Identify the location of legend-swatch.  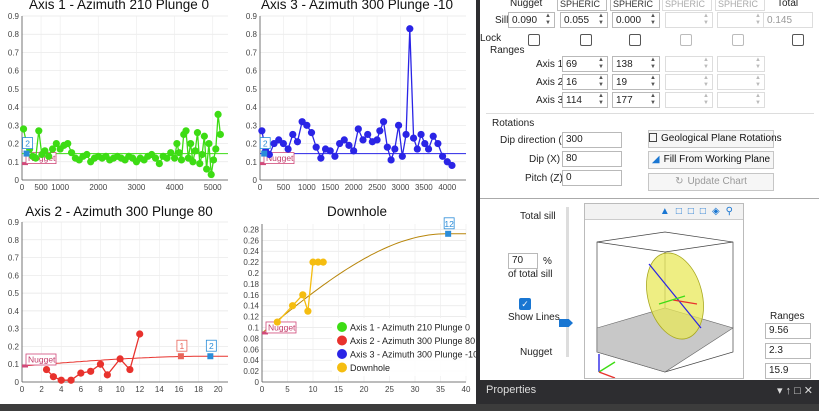
(342, 340).